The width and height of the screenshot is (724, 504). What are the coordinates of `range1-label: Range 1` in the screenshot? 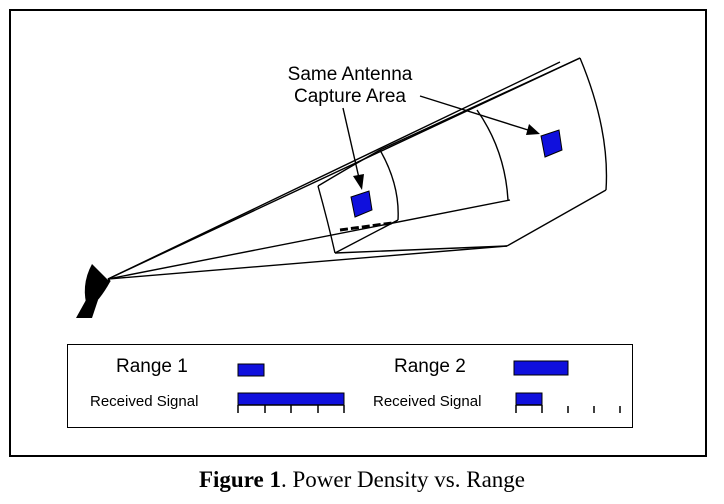 It's located at (152, 367).